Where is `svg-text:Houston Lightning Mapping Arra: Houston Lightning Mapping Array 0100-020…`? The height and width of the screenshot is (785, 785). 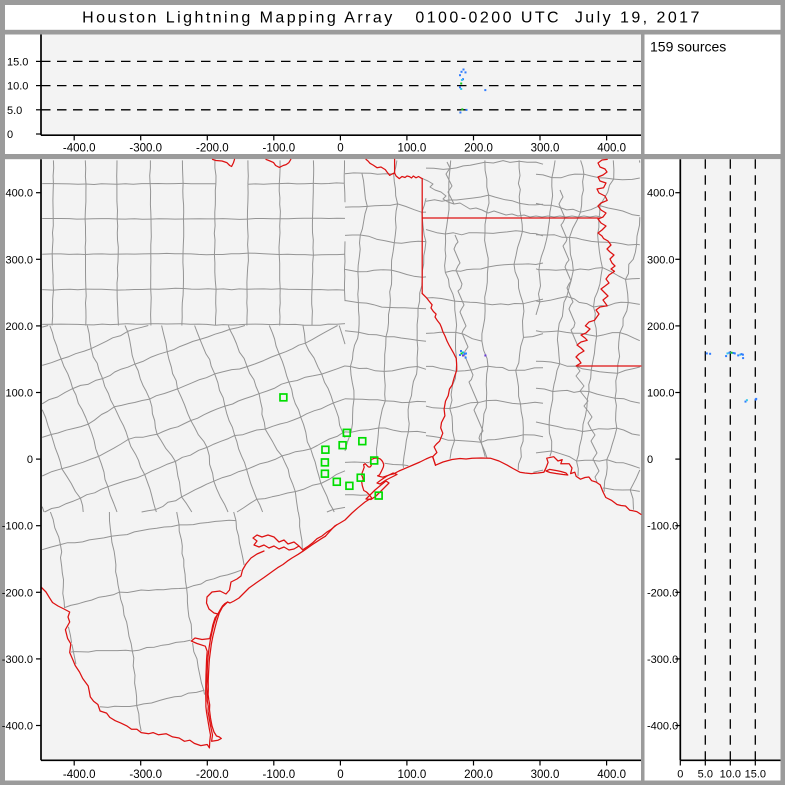 svg-text:Houston Lightning Mapping Arra: Houston Lightning Mapping Array 0100-020… is located at coordinates (392, 18).